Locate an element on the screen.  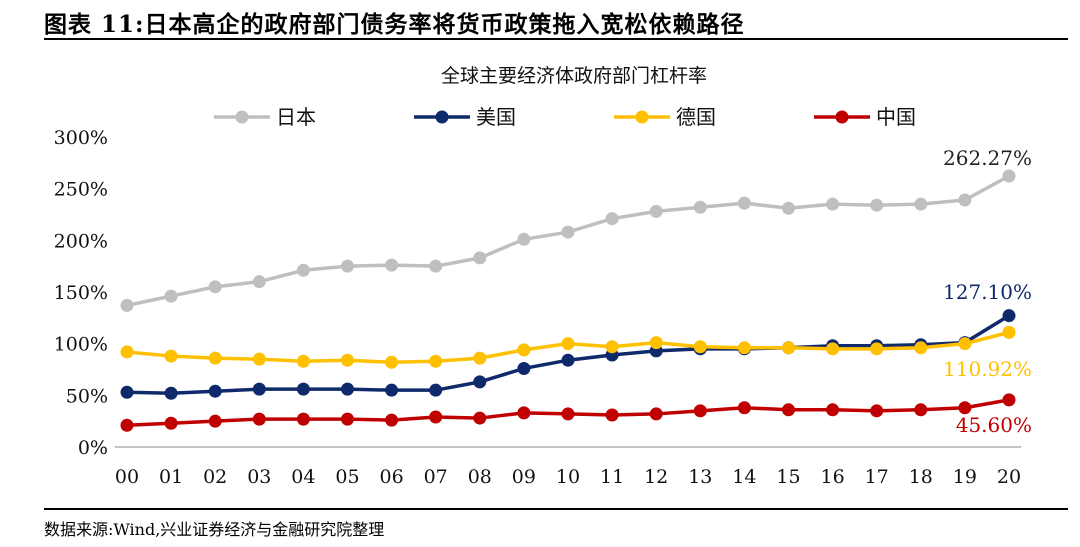
legend-label: 日本 is located at coordinates (296, 117).